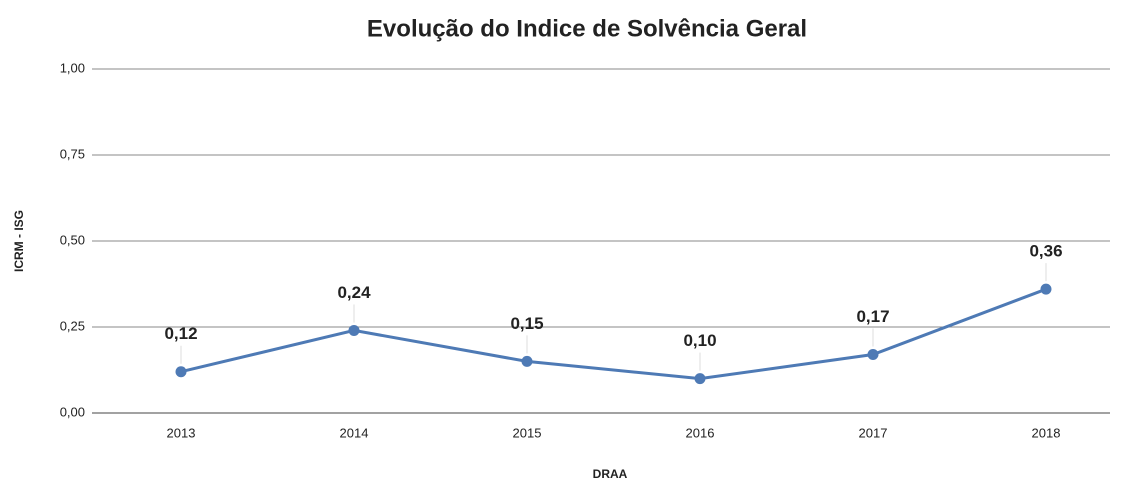 The height and width of the screenshot is (482, 1123). What do you see at coordinates (181, 432) in the screenshot?
I see `x-tick-label: 2013` at bounding box center [181, 432].